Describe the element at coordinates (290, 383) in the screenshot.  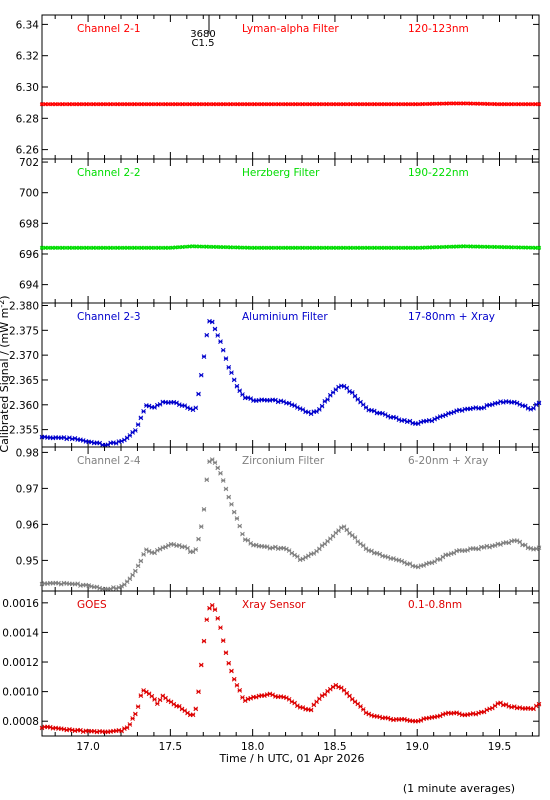
I see `series-points` at that location.